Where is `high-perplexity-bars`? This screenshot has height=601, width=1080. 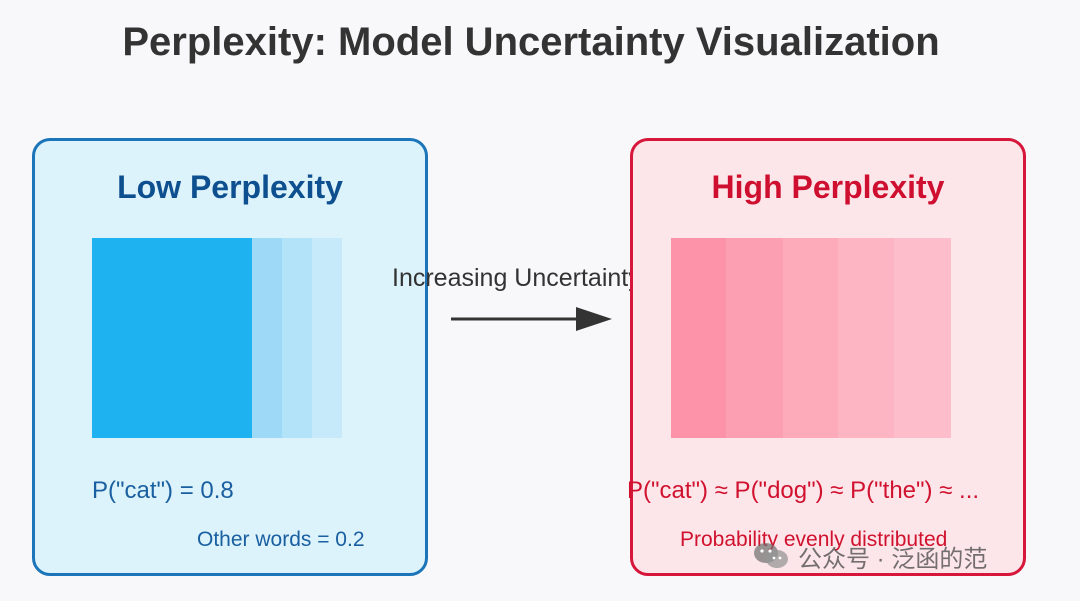 high-perplexity-bars is located at coordinates (811, 338).